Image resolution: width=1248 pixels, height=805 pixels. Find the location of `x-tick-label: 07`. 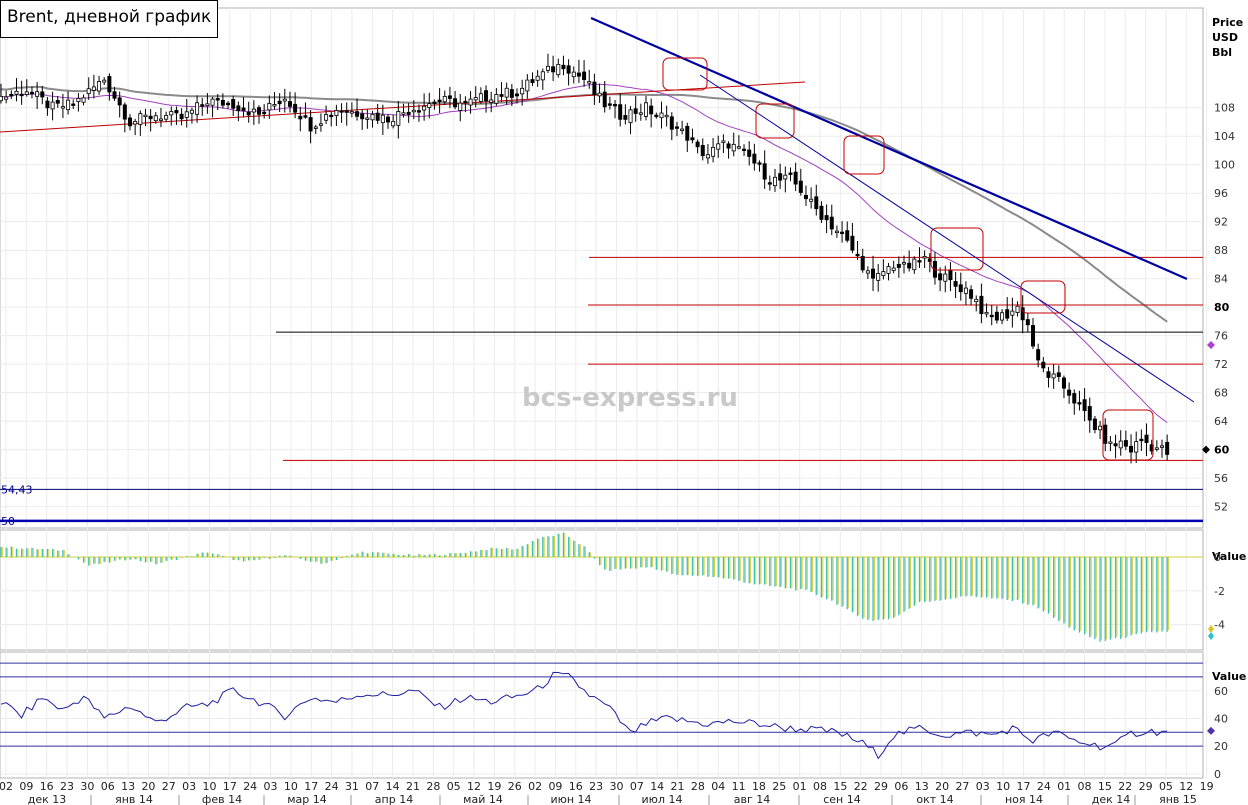

x-tick-label: 07 is located at coordinates (637, 786).